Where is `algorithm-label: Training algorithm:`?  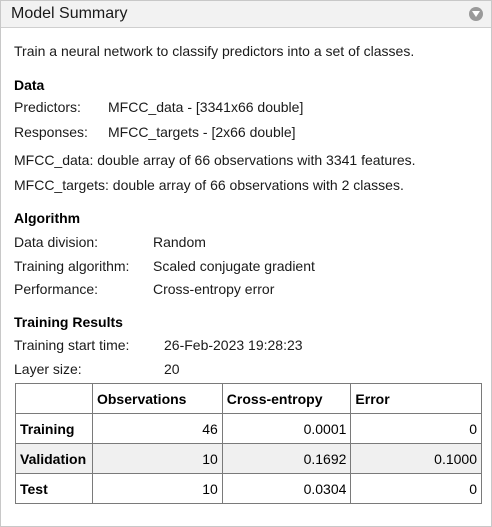 algorithm-label: Training algorithm: is located at coordinates (72, 266).